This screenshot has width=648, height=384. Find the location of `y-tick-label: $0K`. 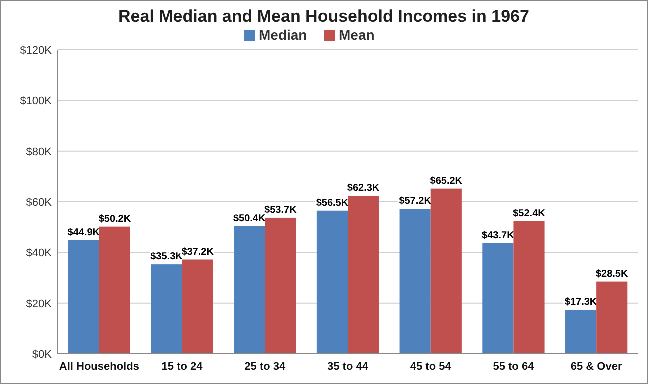

y-tick-label: $0K is located at coordinates (42, 355).